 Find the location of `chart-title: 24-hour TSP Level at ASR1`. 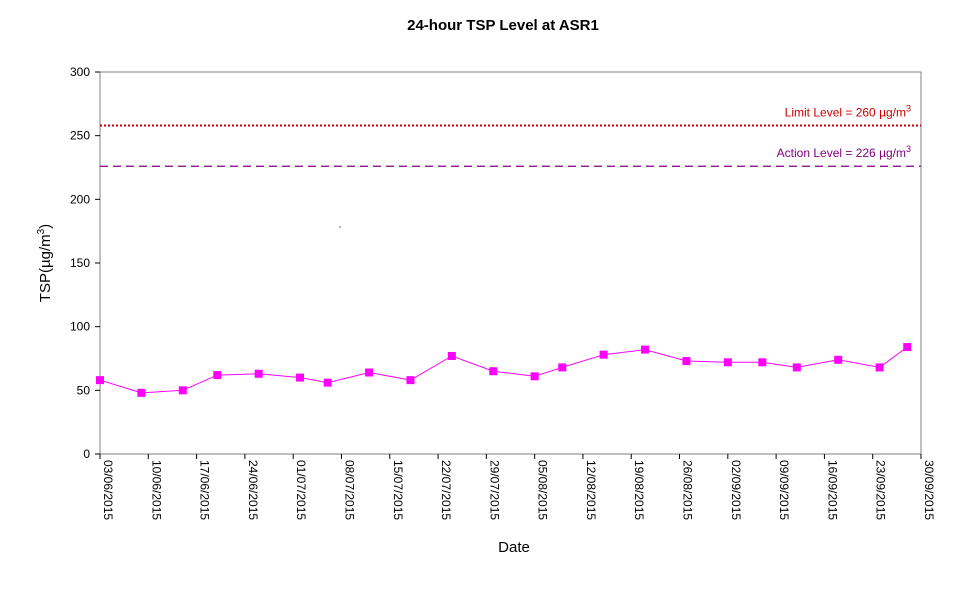

chart-title: 24-hour TSP Level at ASR1 is located at coordinates (503, 25).